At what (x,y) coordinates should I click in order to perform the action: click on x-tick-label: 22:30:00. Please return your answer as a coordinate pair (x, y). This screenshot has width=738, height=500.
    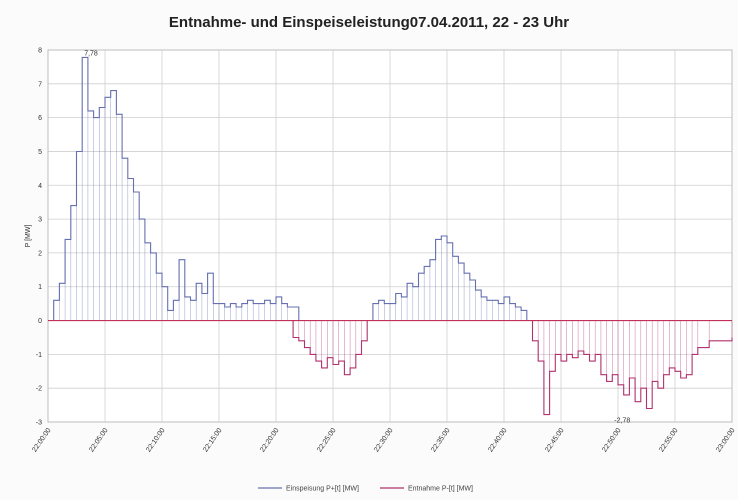
    Looking at the image, I should click on (383, 440).